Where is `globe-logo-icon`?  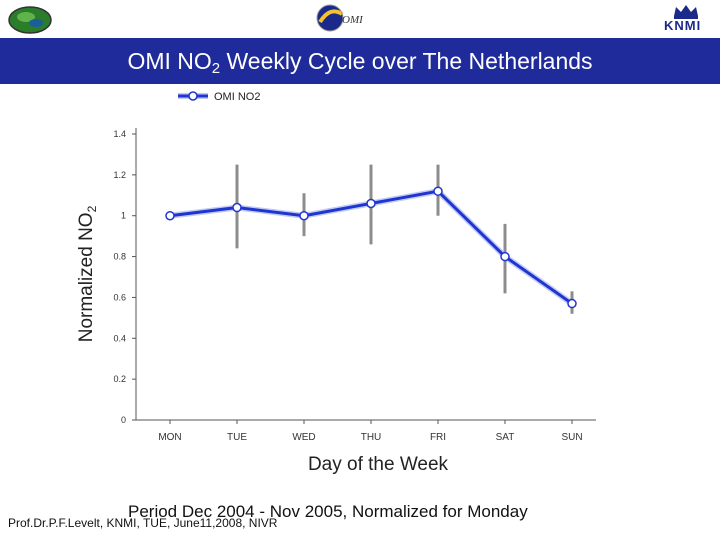 globe-logo-icon is located at coordinates (30, 20).